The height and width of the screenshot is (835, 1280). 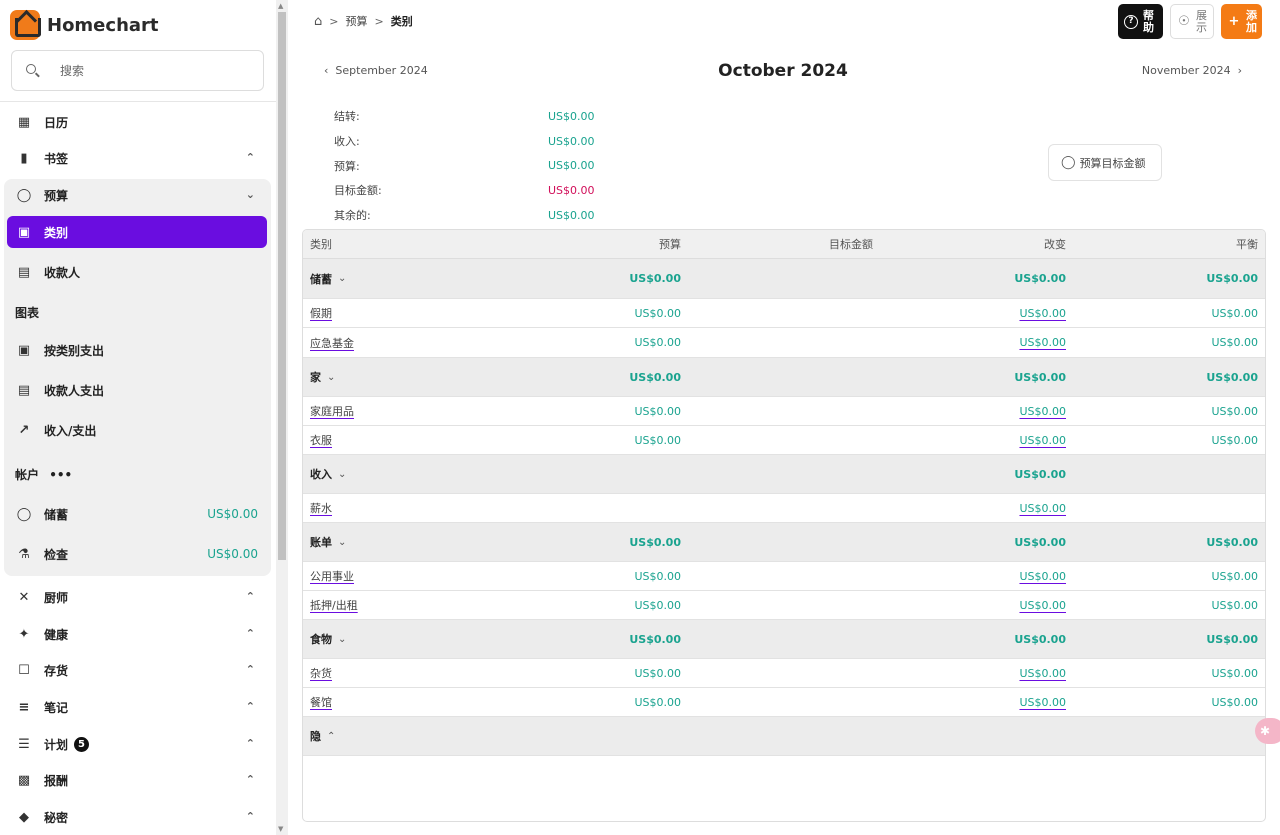 I want to click on sidebar-item-payees: ▤ 收款人, so click(x=137, y=272).